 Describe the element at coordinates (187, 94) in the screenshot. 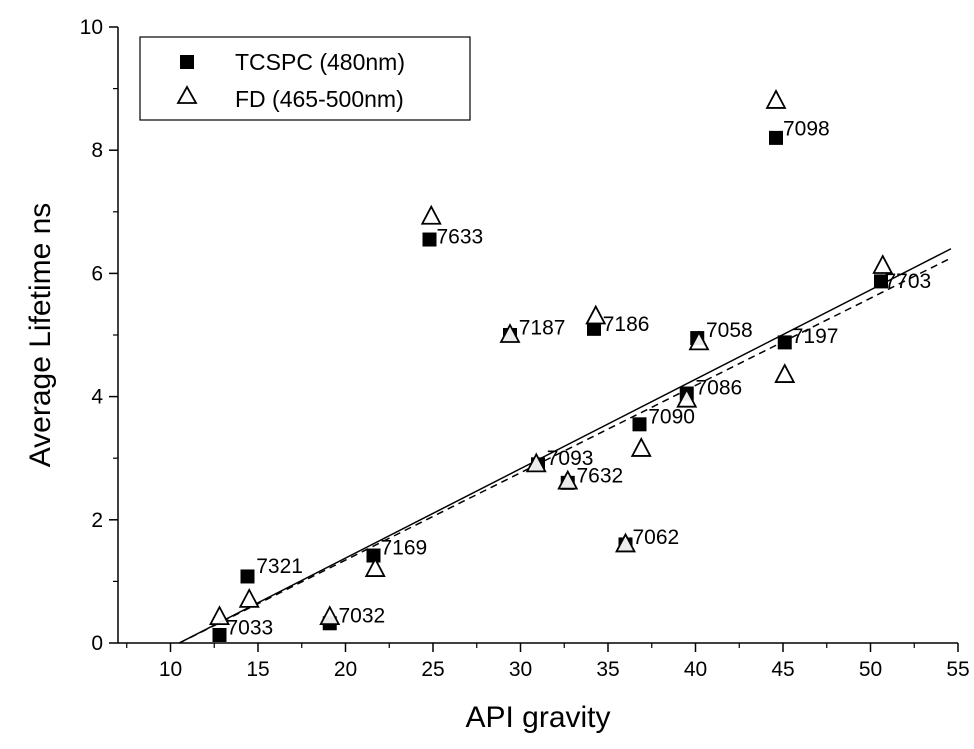

I see `legend-marker-triangle` at that location.